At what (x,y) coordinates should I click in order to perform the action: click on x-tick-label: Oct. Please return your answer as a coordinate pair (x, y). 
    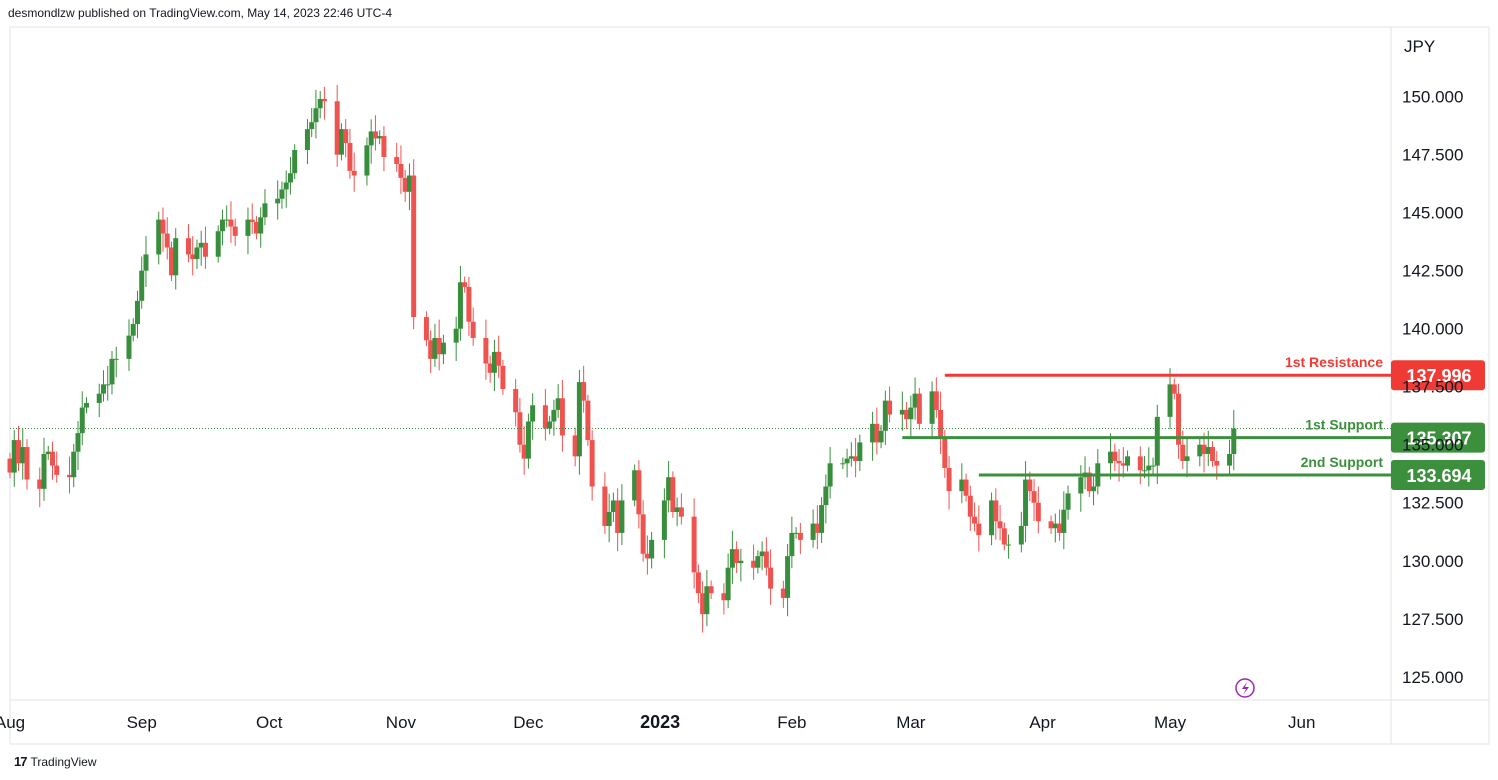
    Looking at the image, I should click on (269, 722).